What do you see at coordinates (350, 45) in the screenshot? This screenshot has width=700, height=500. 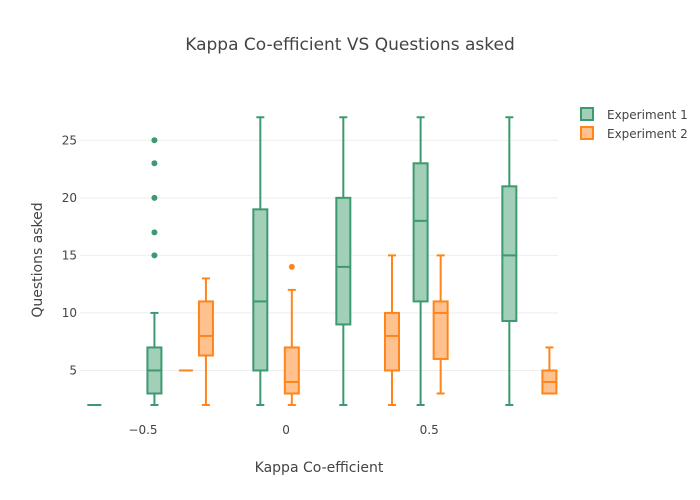 I see `chart-title: Kappa Co-efficient VS Questions asked` at bounding box center [350, 45].